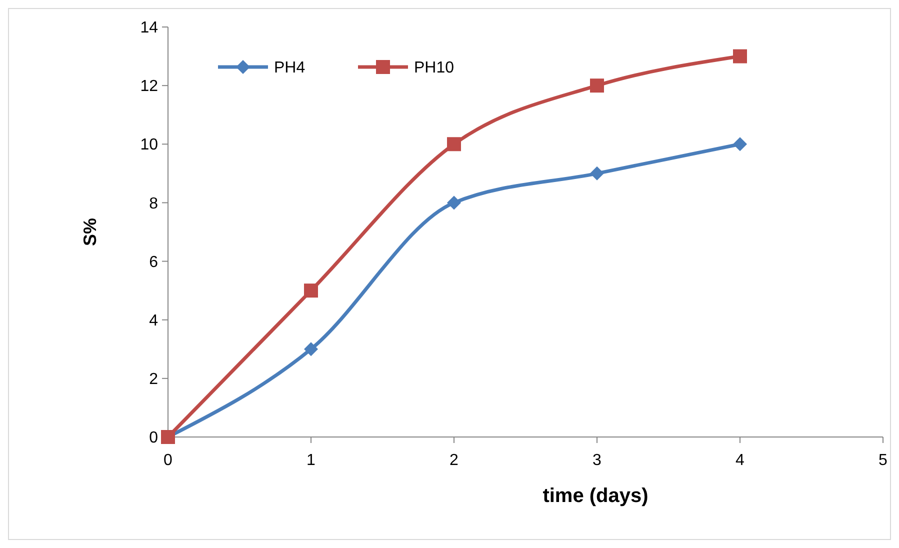 The height and width of the screenshot is (548, 899). I want to click on x-tick-label: 0, so click(168, 460).